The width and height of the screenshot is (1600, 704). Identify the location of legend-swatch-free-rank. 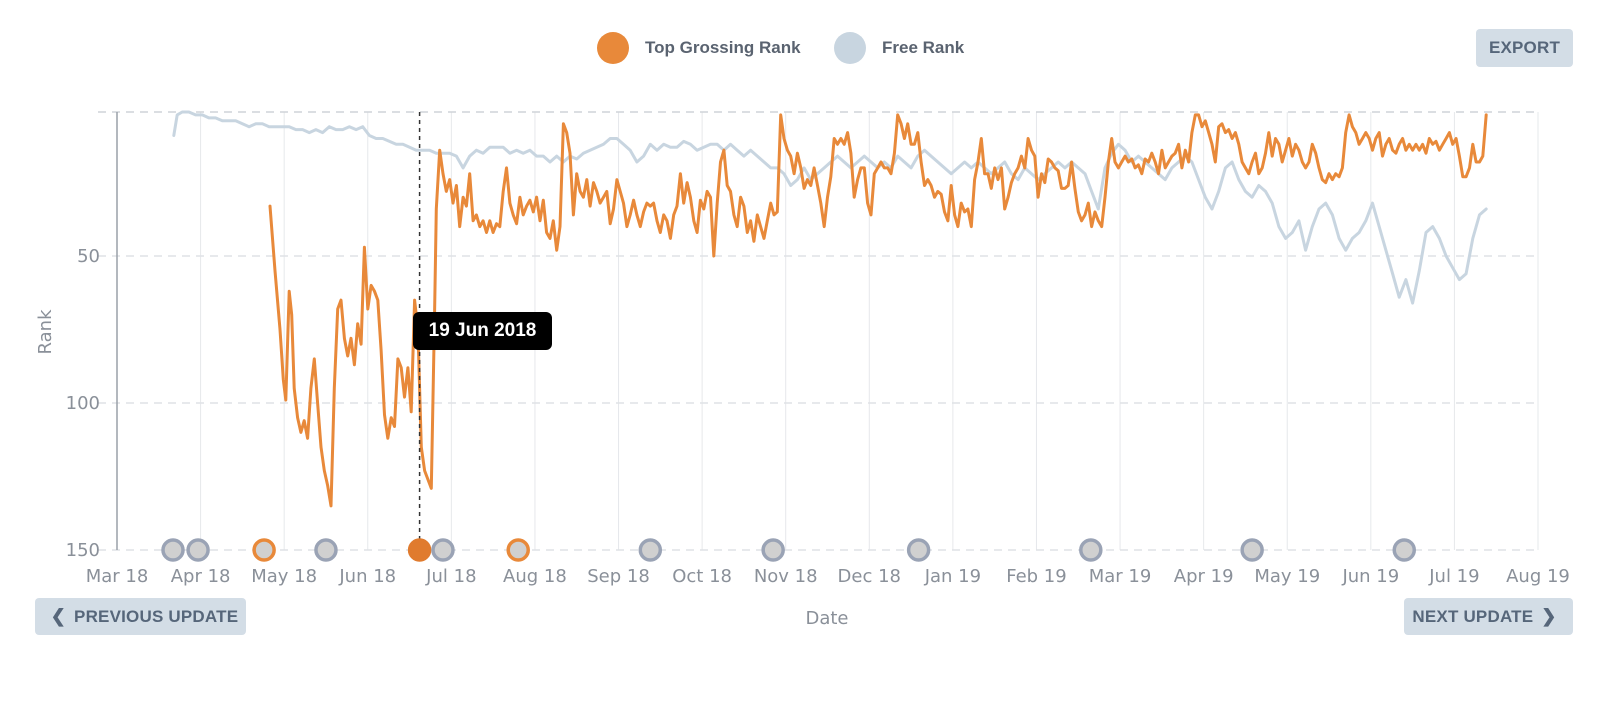
(850, 48).